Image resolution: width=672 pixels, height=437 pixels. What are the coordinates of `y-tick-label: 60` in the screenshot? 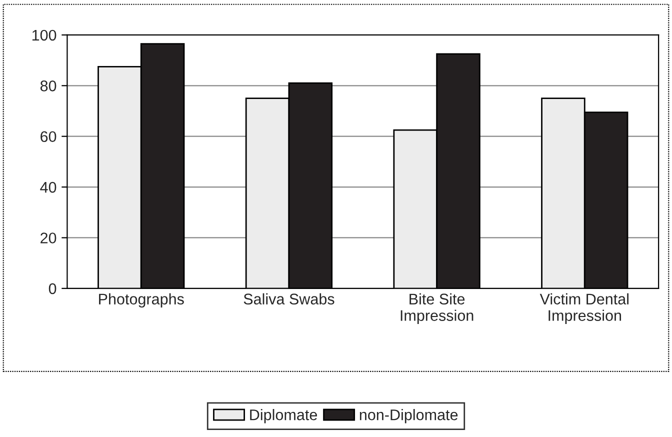 It's located at (48, 136).